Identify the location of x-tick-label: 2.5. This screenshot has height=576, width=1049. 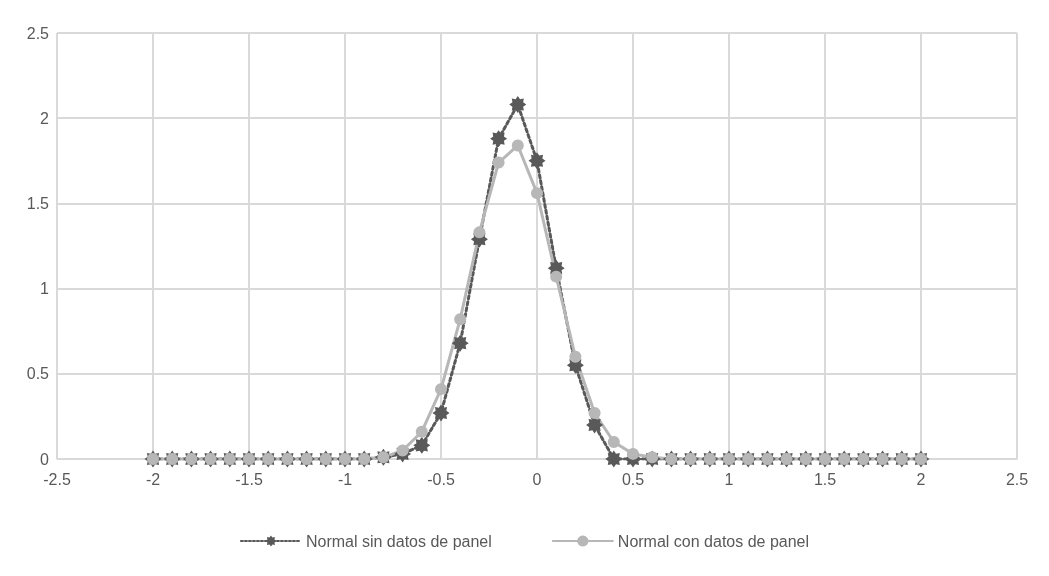
(1017, 479).